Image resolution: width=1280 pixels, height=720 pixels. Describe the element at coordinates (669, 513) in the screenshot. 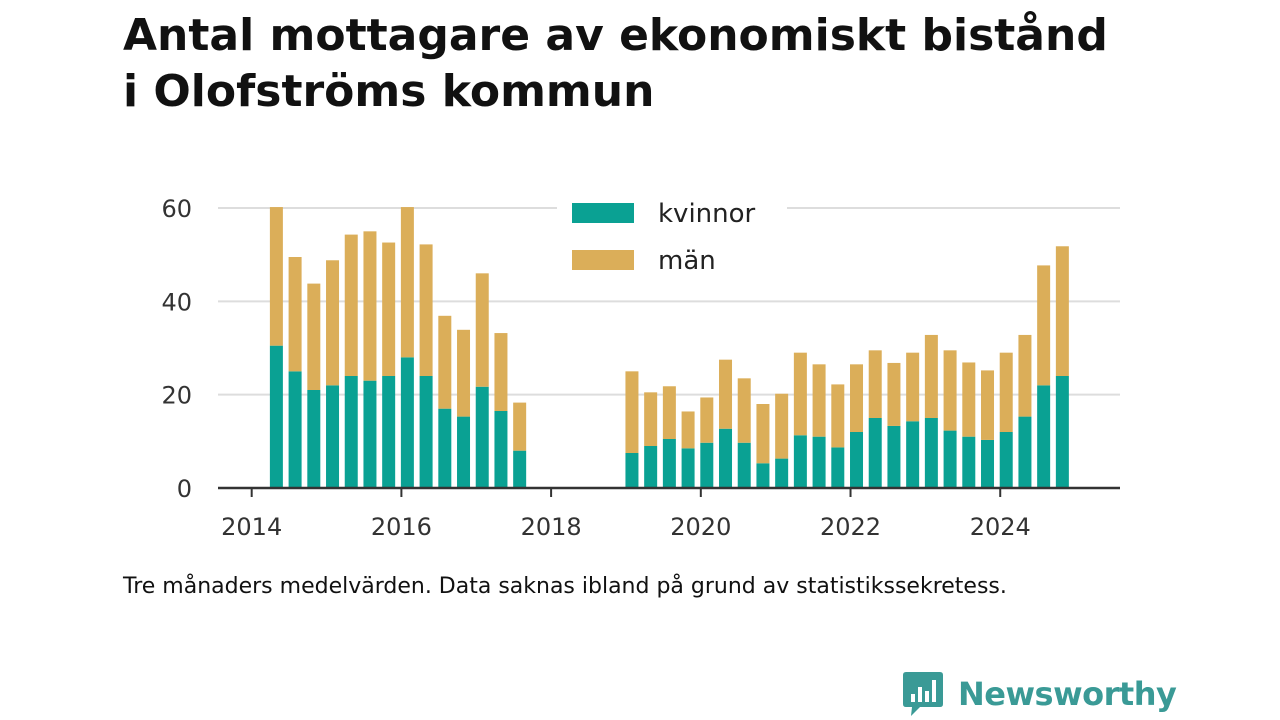

I see `x-axis: 2014 2016 2018 2020 2022 2024` at that location.